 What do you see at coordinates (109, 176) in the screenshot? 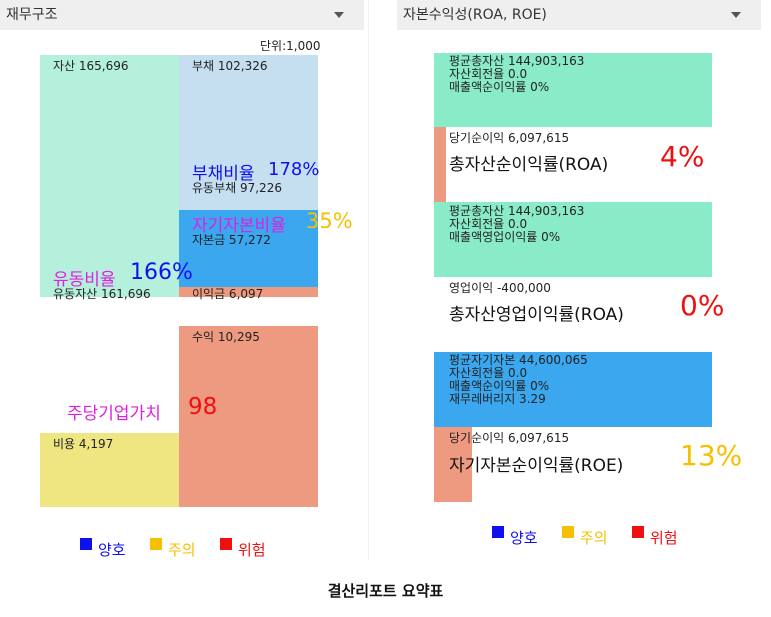
I see `assets-block` at bounding box center [109, 176].